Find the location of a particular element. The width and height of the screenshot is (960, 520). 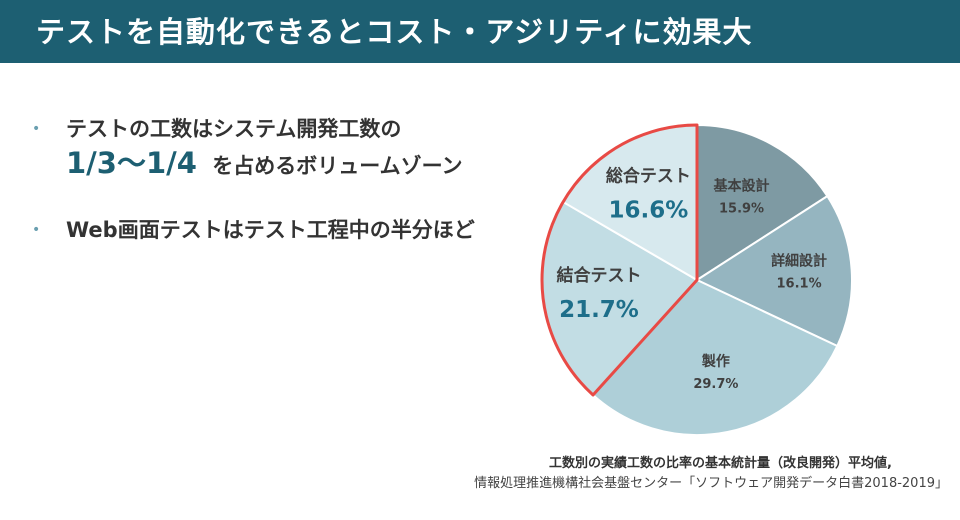

bullet-suffix: を占めるボリュームゾーン is located at coordinates (337, 166).